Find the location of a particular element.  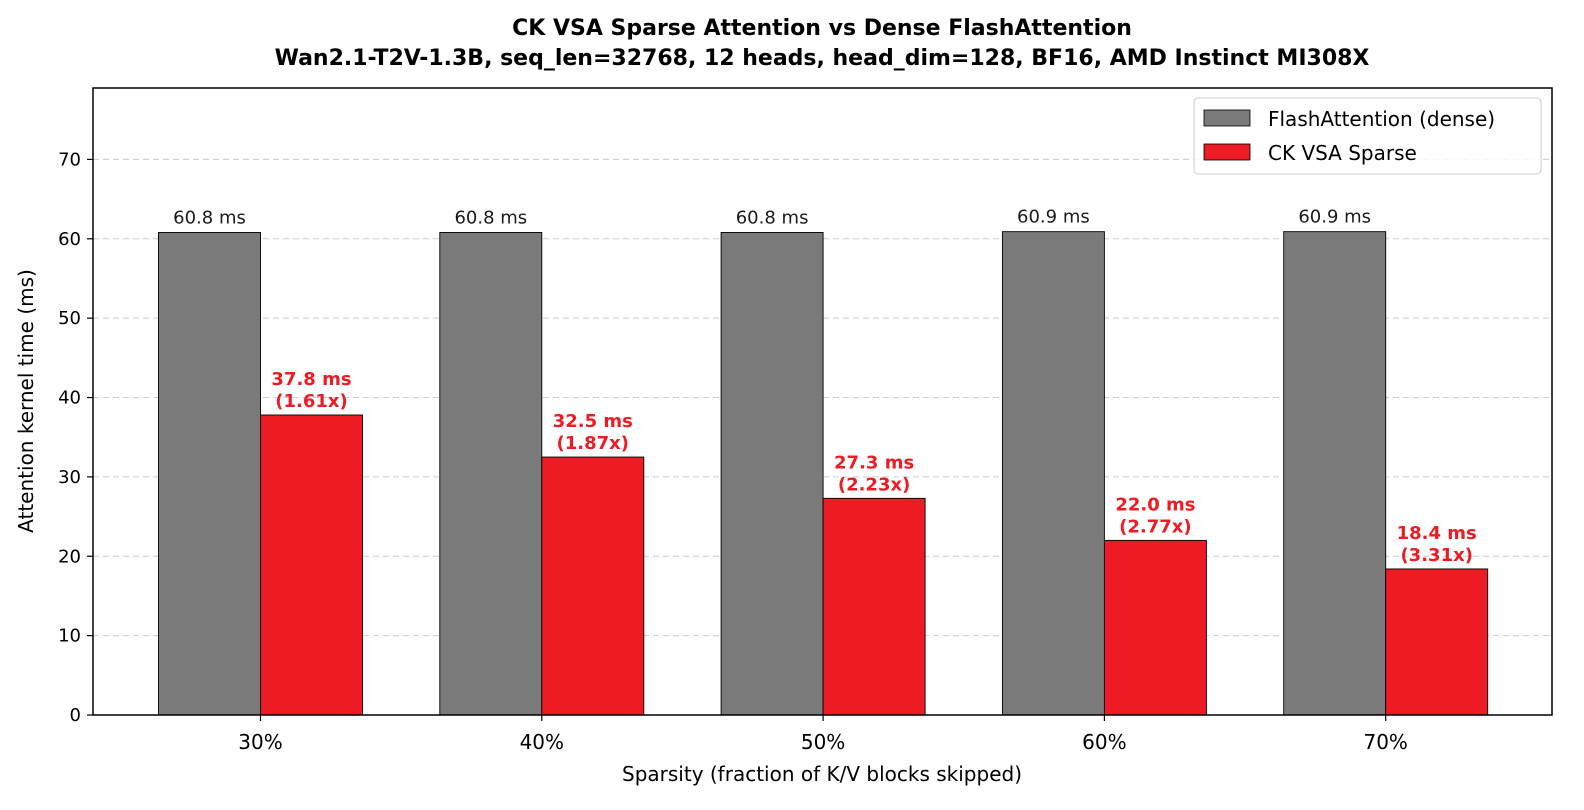

x-axis-ticks: 30% 40% 50% 60% 70% is located at coordinates (823, 734).